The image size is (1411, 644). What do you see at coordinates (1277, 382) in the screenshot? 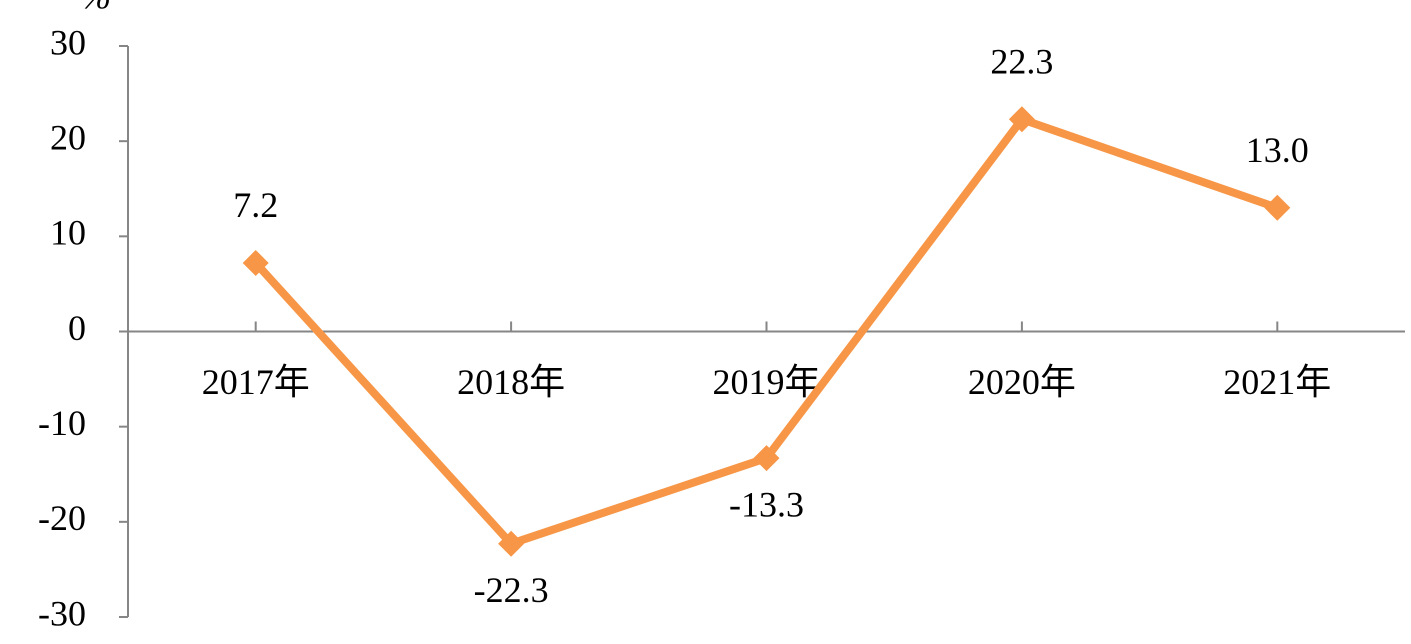
I see `x-tick-label: 2021年` at bounding box center [1277, 382].